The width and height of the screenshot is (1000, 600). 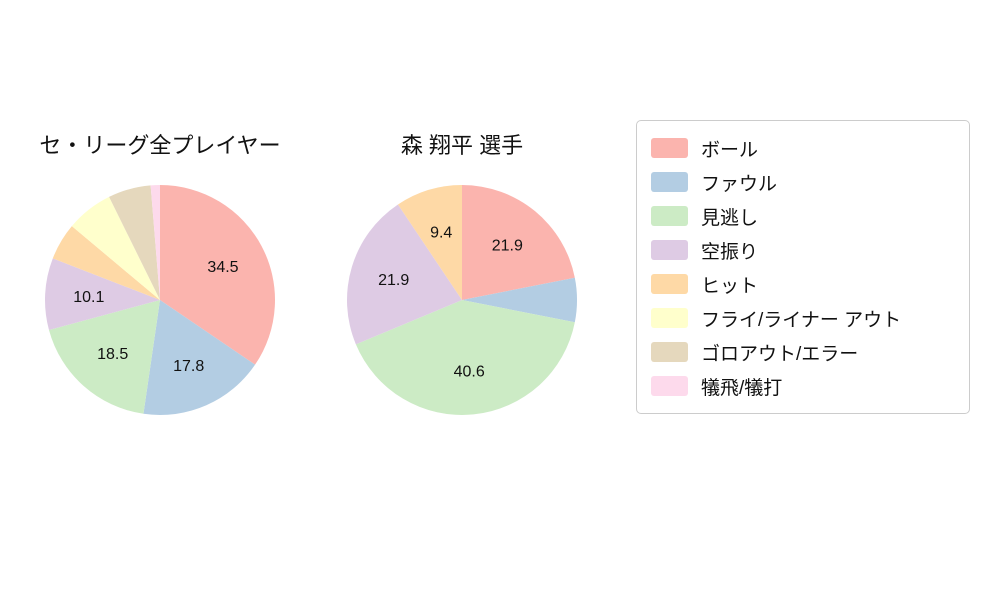 What do you see at coordinates (222, 267) in the screenshot?
I see `pie-value-label: 34.5` at bounding box center [222, 267].